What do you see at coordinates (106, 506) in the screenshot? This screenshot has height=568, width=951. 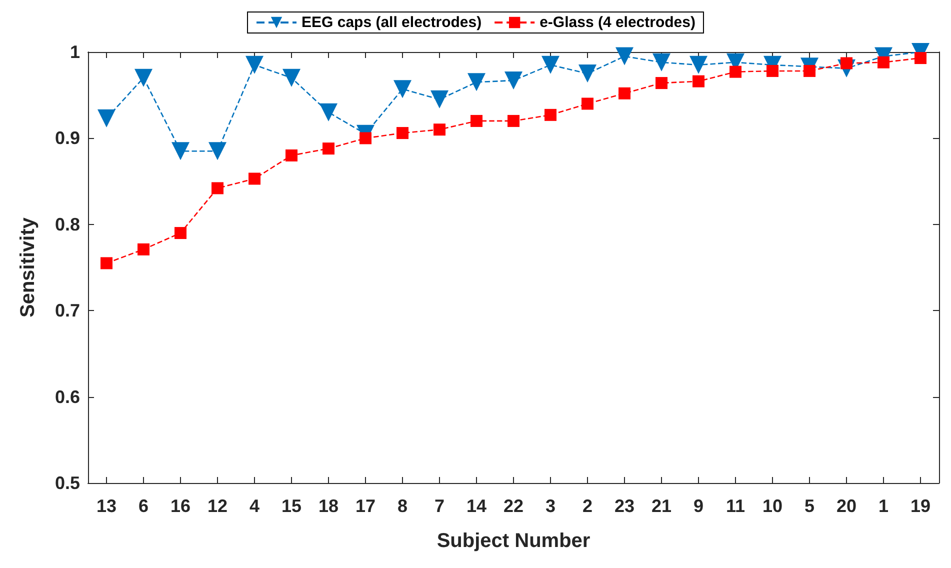 I see `x-tick-label: 13` at bounding box center [106, 506].